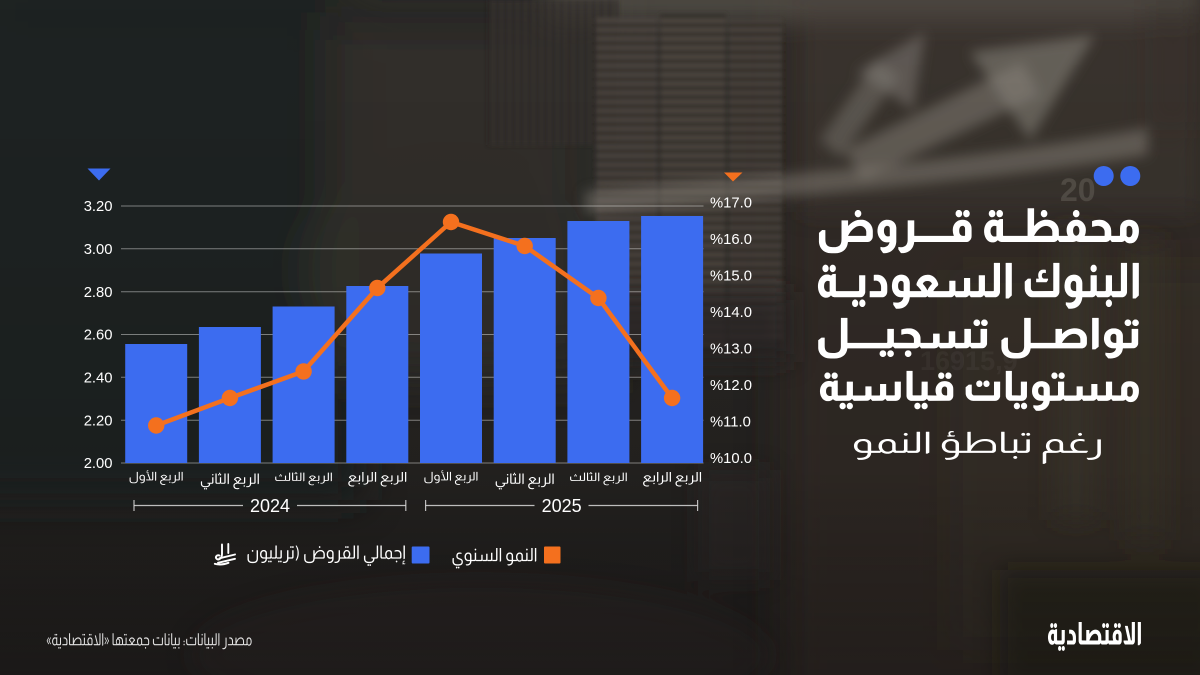  What do you see at coordinates (731, 350) in the screenshot?
I see `svg-text: %13.0` at bounding box center [731, 350].